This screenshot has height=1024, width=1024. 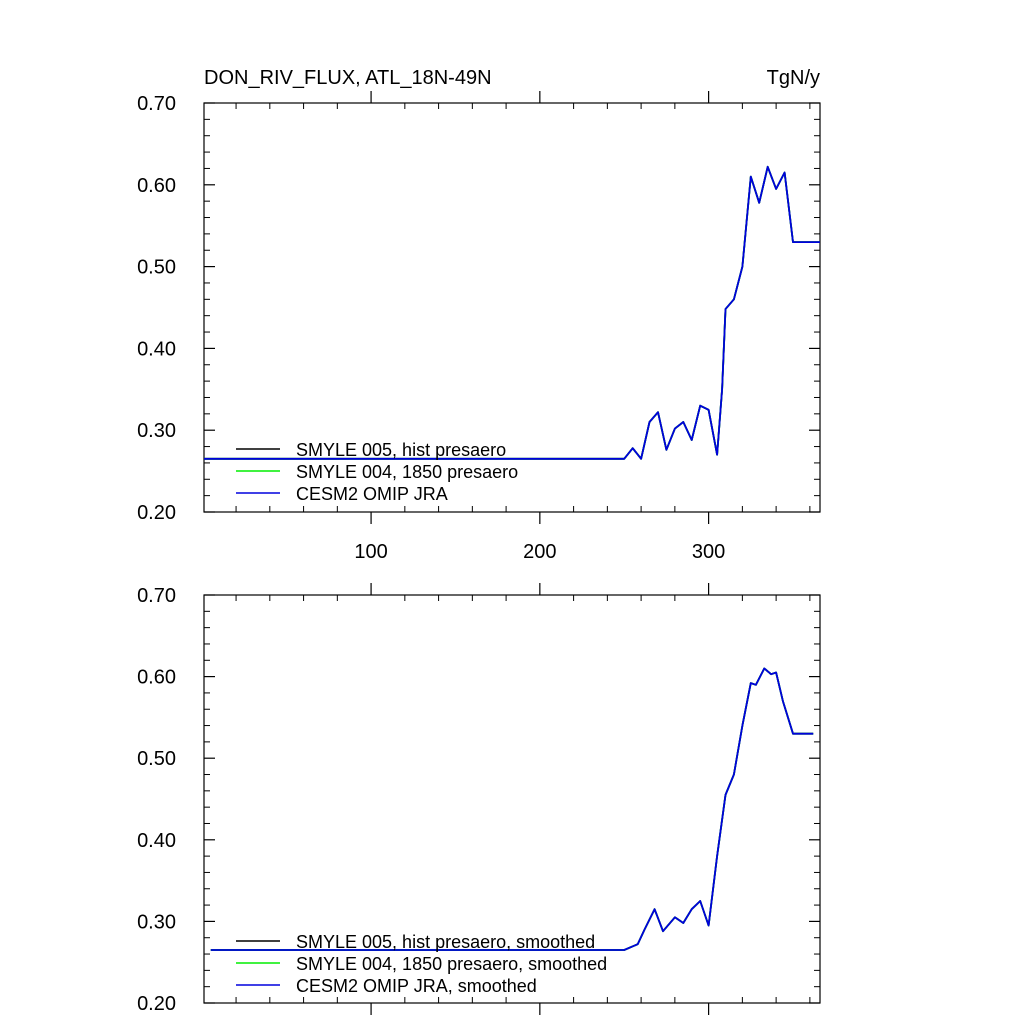 I want to click on x-tick-label: 300, so click(x=708, y=552).